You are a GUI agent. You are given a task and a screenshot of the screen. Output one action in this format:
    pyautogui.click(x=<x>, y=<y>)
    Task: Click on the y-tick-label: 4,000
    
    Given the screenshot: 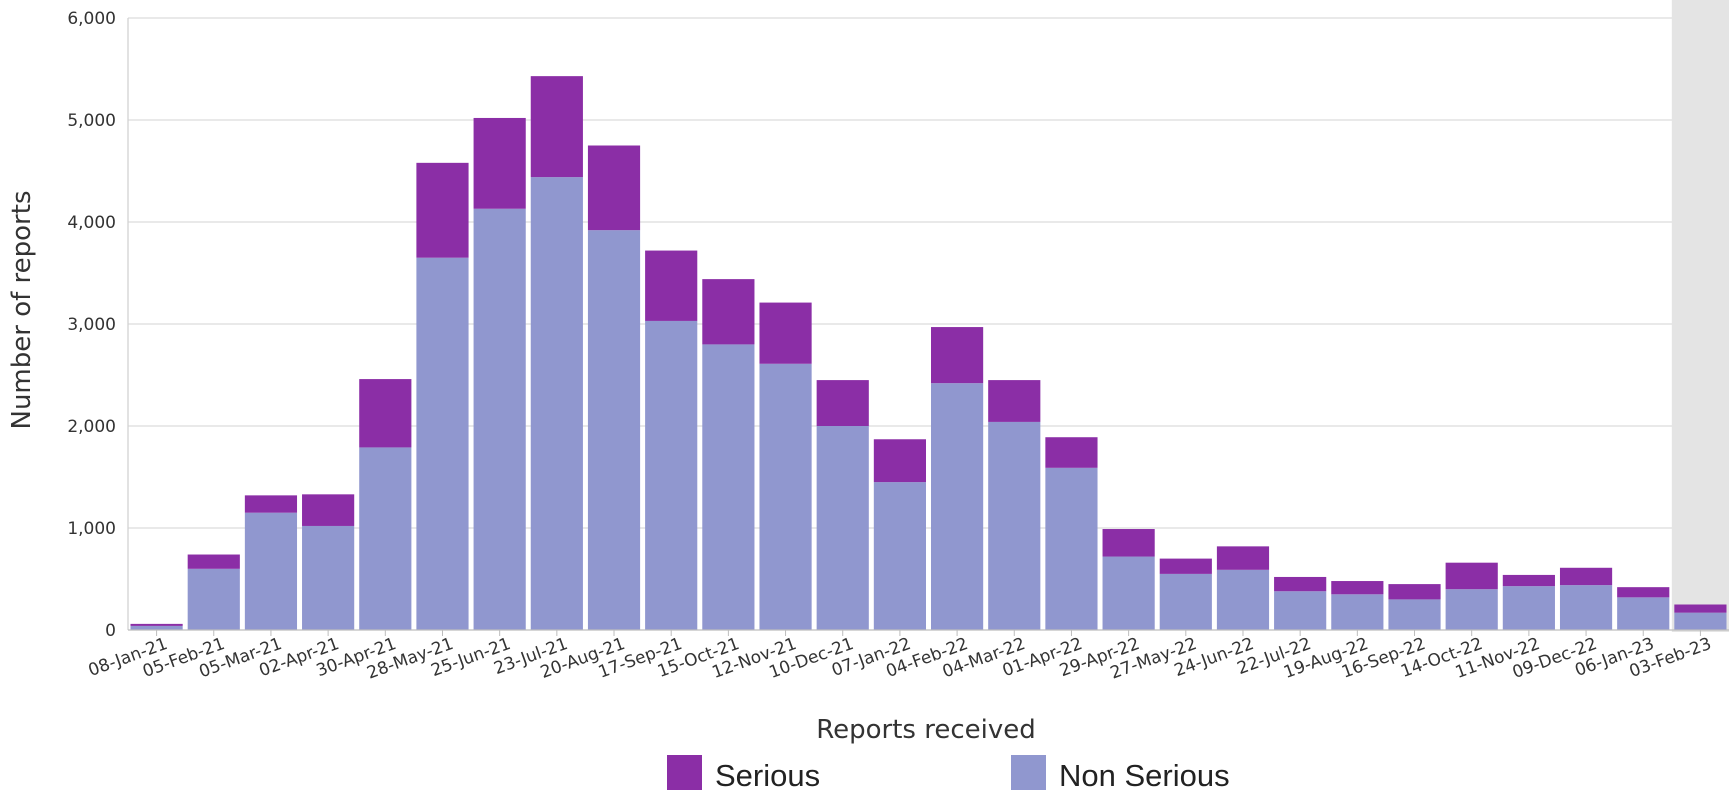 What is the action you would take?
    pyautogui.click(x=91, y=223)
    